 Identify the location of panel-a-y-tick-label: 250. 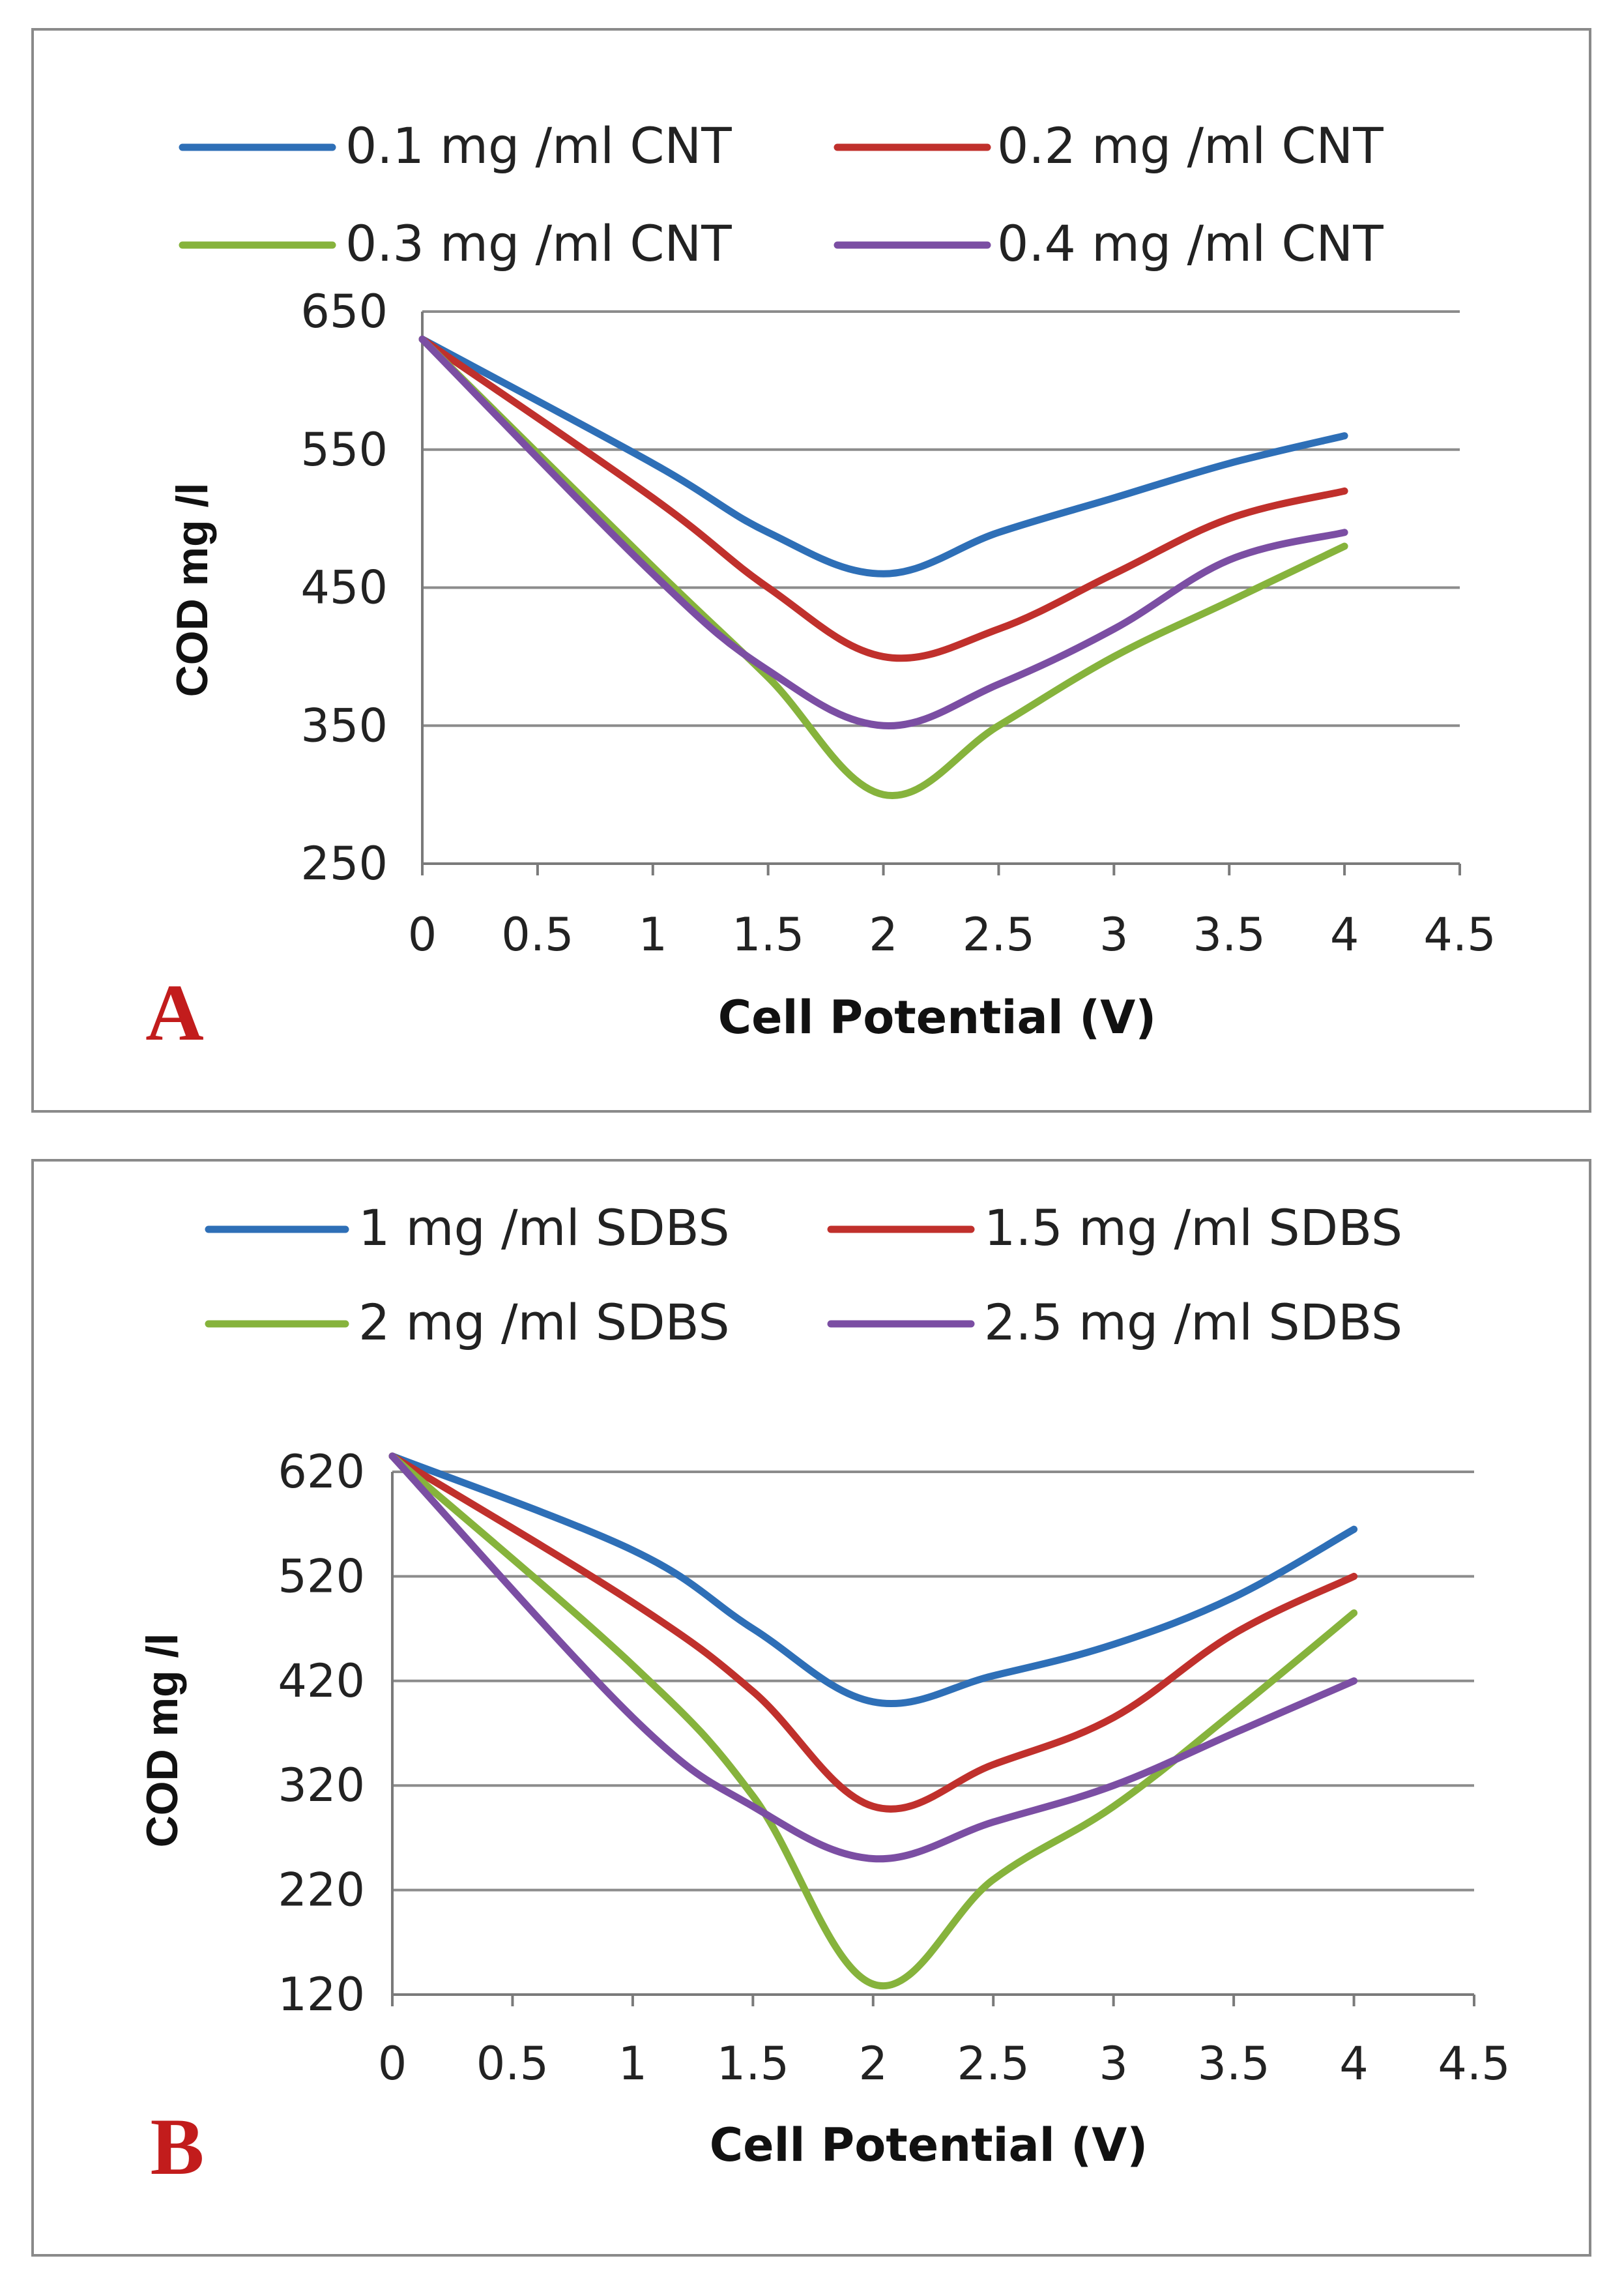
(344, 863).